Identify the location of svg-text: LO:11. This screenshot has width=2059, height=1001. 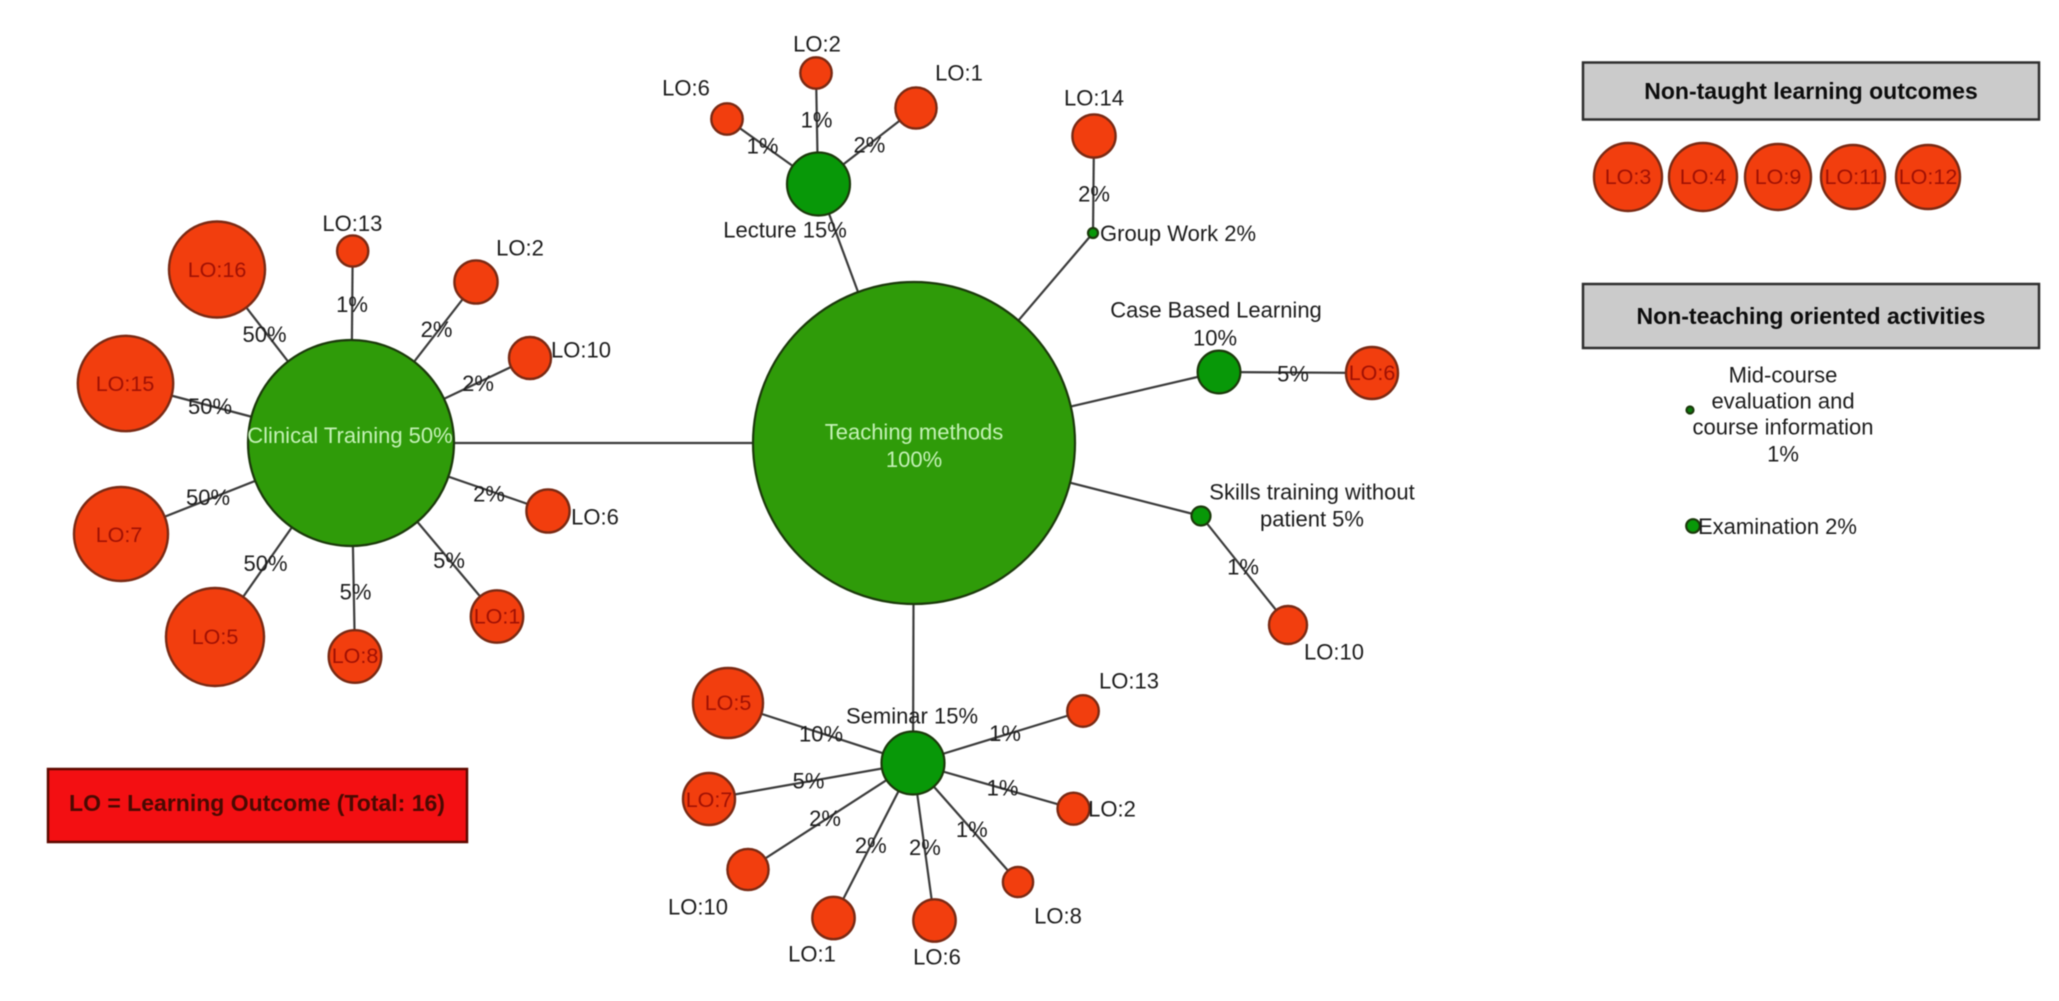
(1853, 177).